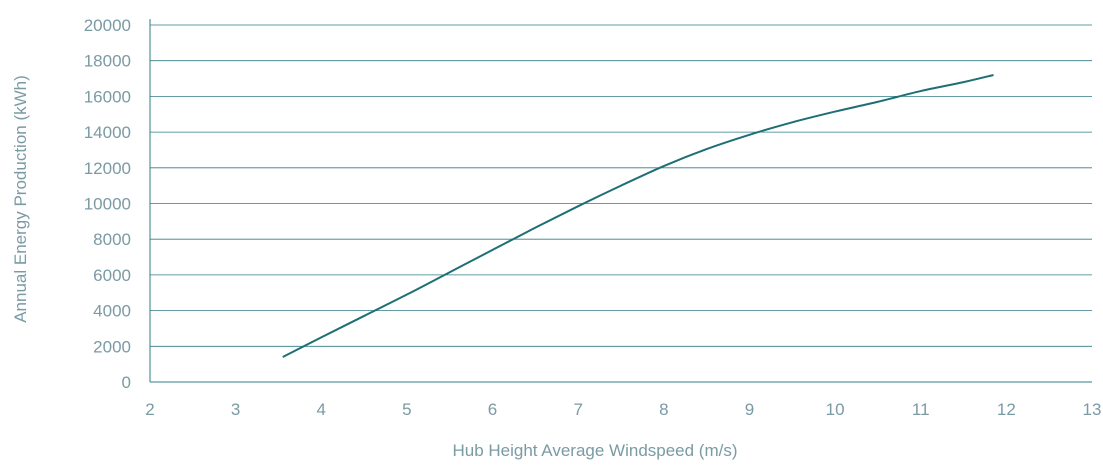 Image resolution: width=1103 pixels, height=465 pixels. I want to click on y-tick-label: 6000, so click(112, 275).